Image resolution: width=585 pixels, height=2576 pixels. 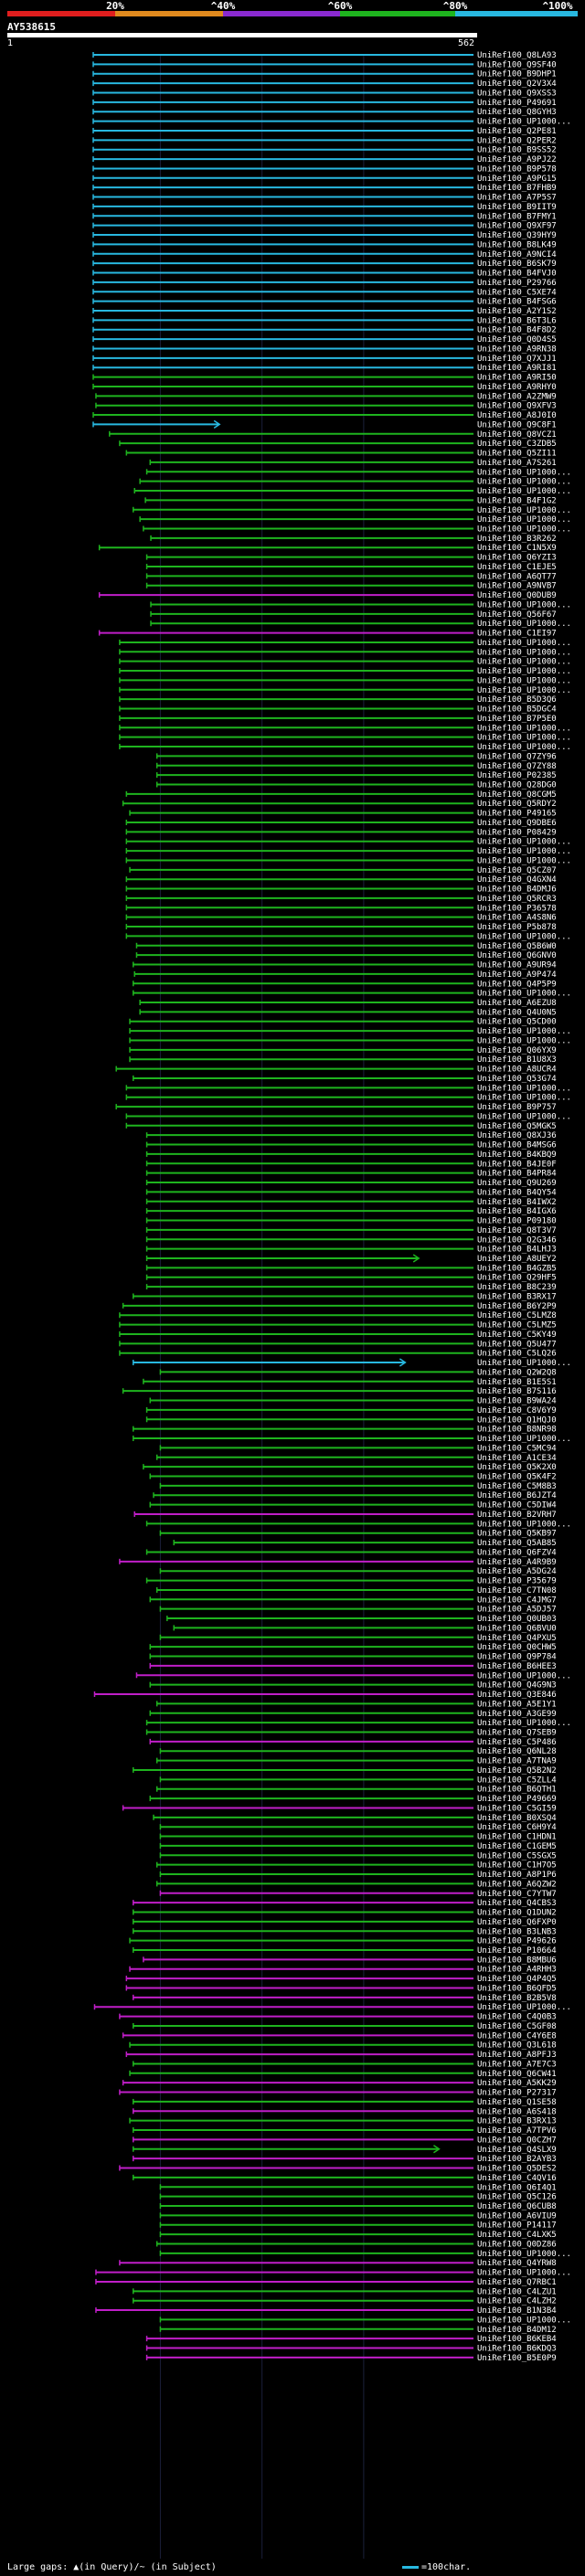 What do you see at coordinates (517, 1325) in the screenshot?
I see `hit-label: UniRef100_C5LMZ5` at bounding box center [517, 1325].